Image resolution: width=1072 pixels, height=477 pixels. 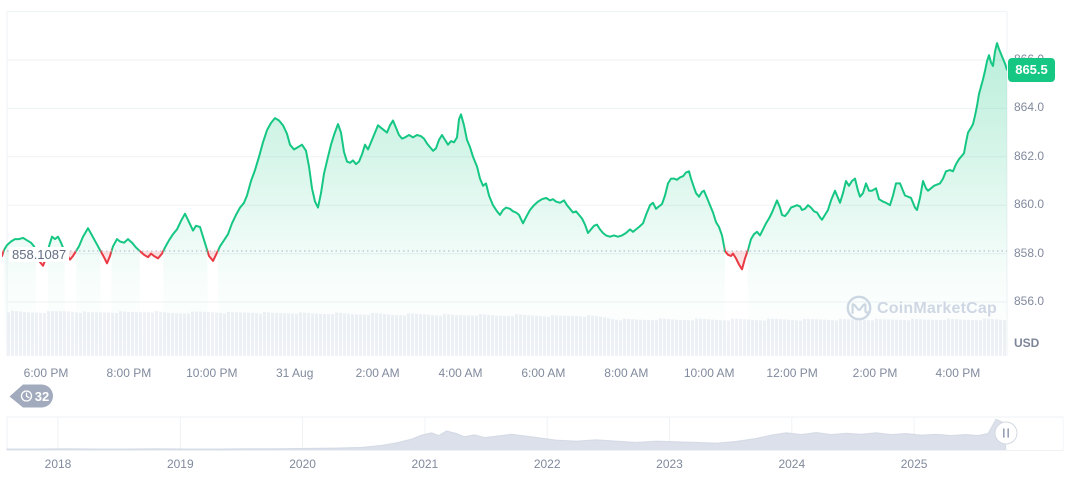 I want to click on year-label: 2020, so click(x=302, y=464).